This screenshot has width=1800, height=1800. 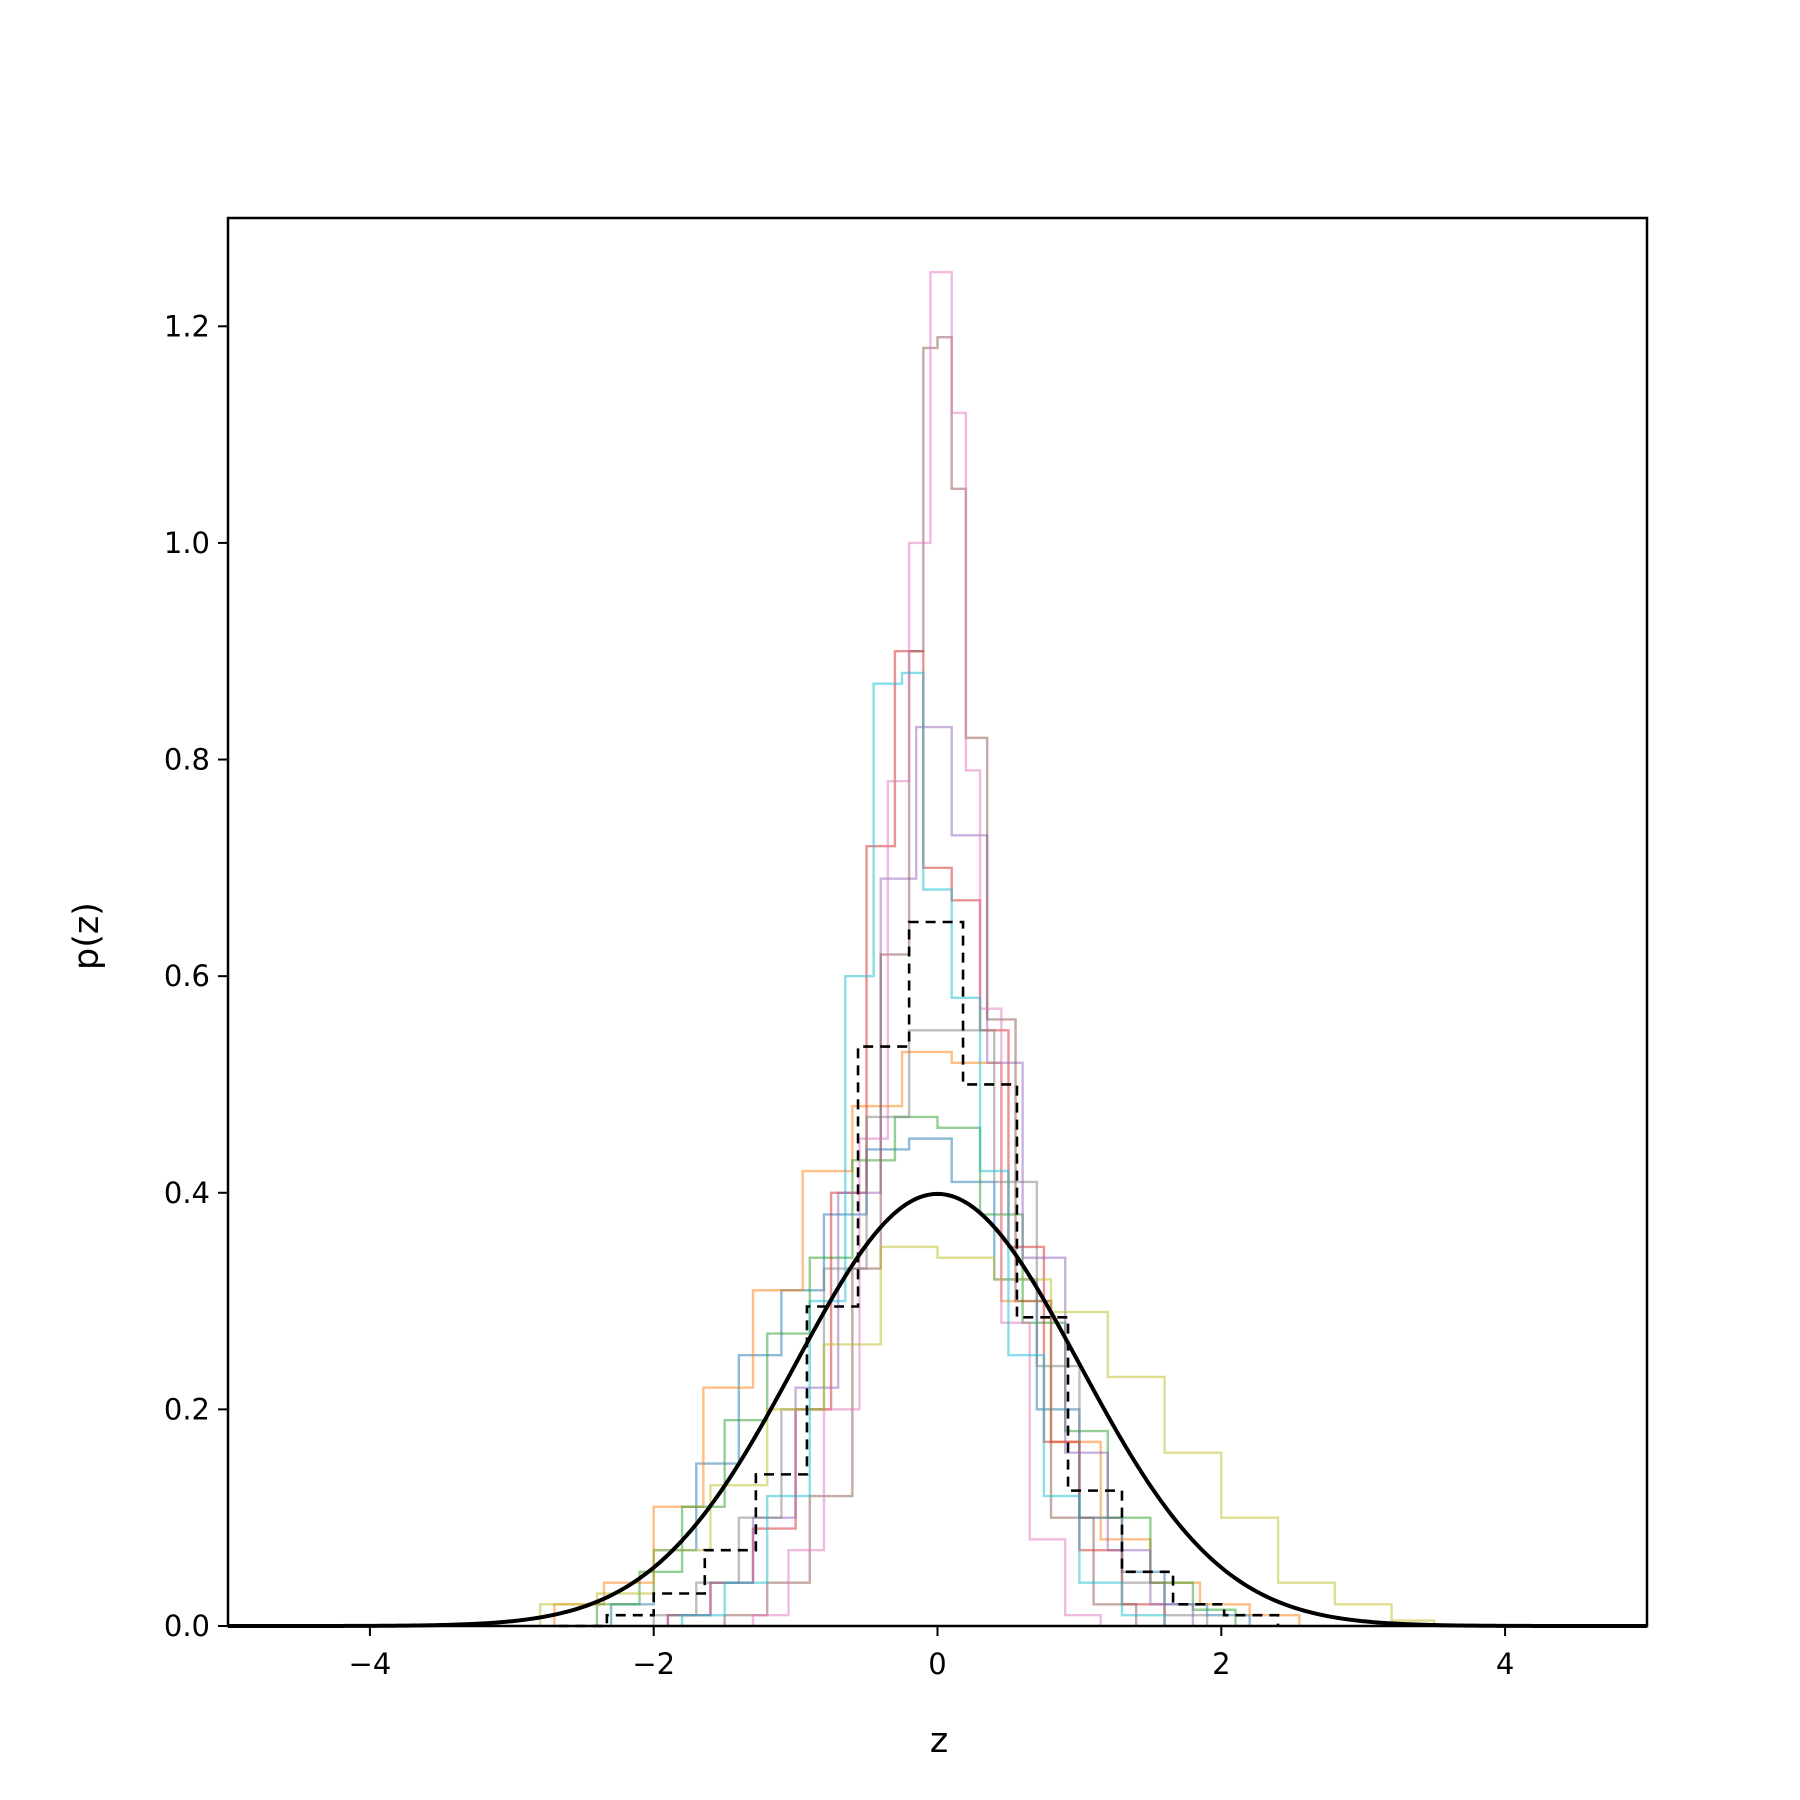 I want to click on y-tick-label: 0.4, so click(x=187, y=1193).